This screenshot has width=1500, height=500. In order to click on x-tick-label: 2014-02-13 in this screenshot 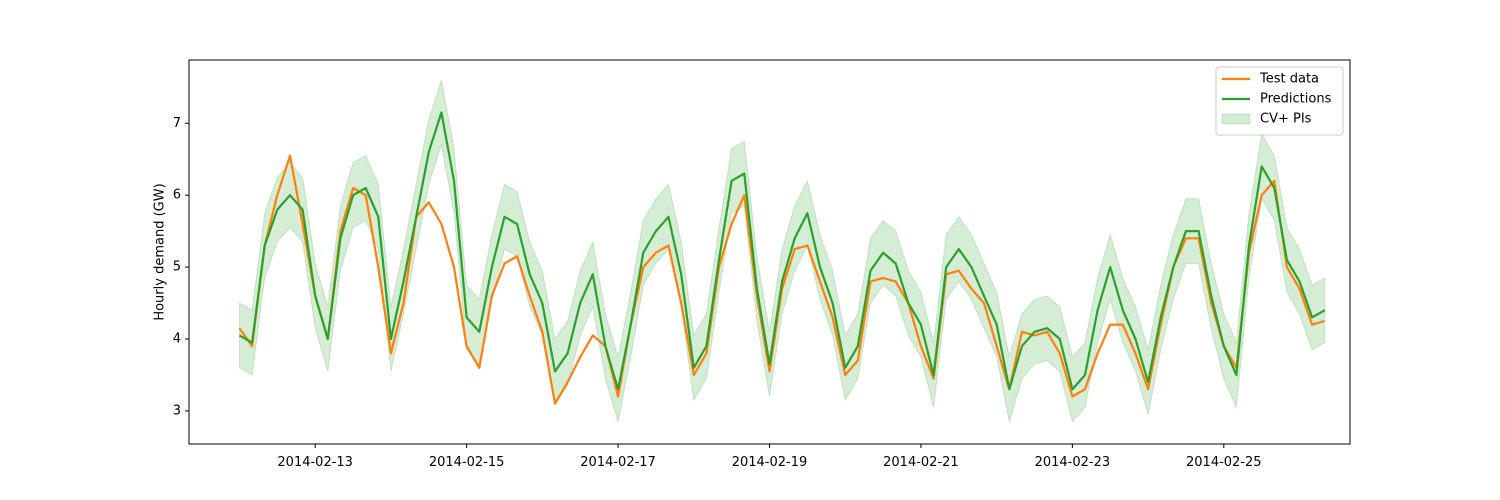, I will do `click(315, 462)`.